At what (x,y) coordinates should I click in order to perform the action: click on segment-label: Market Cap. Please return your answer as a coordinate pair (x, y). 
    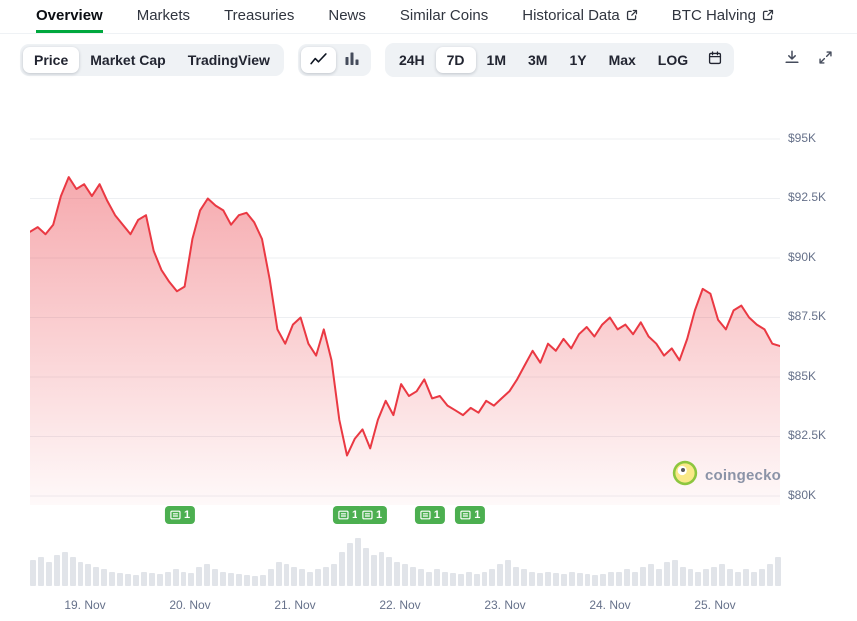
    Looking at the image, I should click on (128, 59).